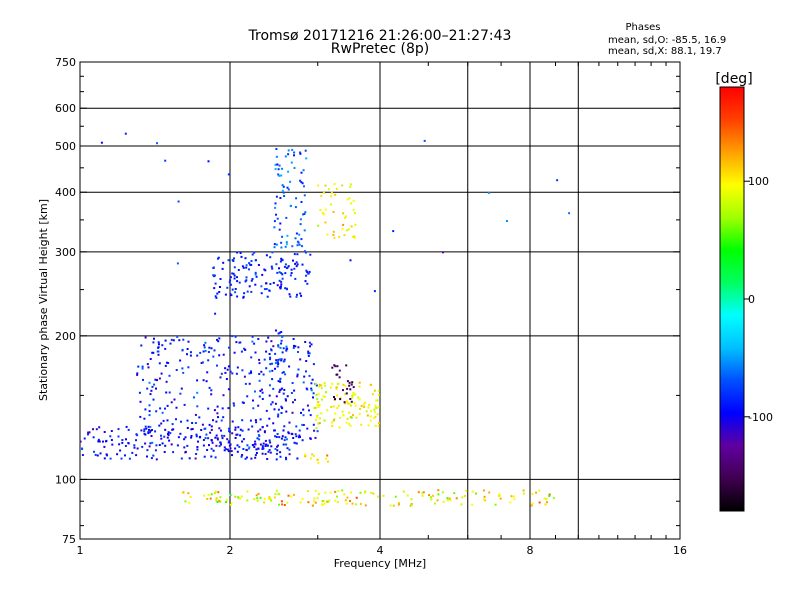 Image resolution: width=800 pixels, height=600 pixels. What do you see at coordinates (65, 252) in the screenshot?
I see `y-tick-label: 300` at bounding box center [65, 252].